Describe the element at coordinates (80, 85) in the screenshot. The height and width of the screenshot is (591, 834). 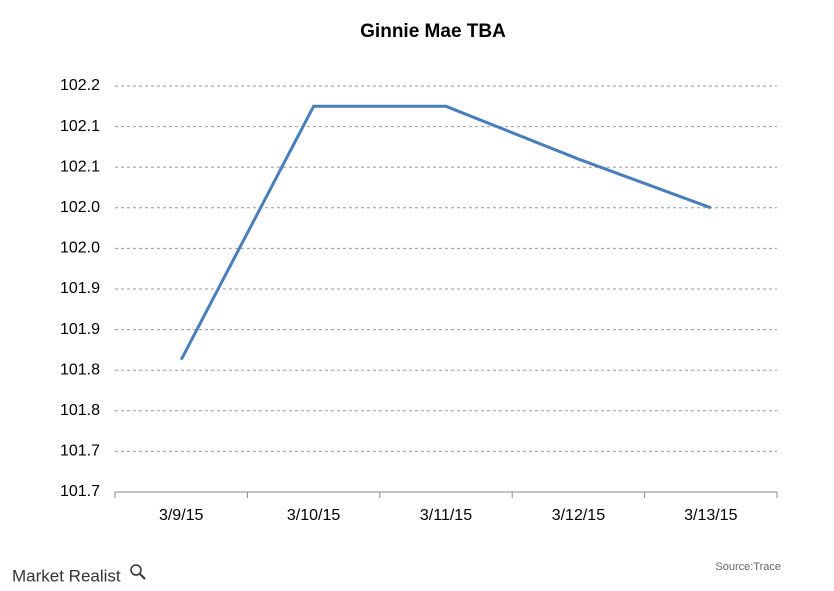
I see `y-tick-label: 102.2` at that location.